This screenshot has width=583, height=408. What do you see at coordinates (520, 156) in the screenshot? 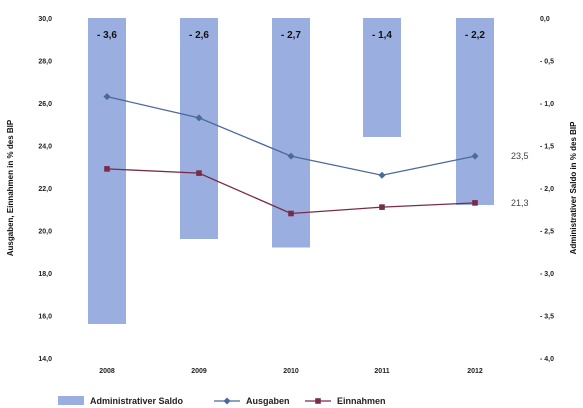
I see `end-label-ausgaben: 23,5` at bounding box center [520, 156].